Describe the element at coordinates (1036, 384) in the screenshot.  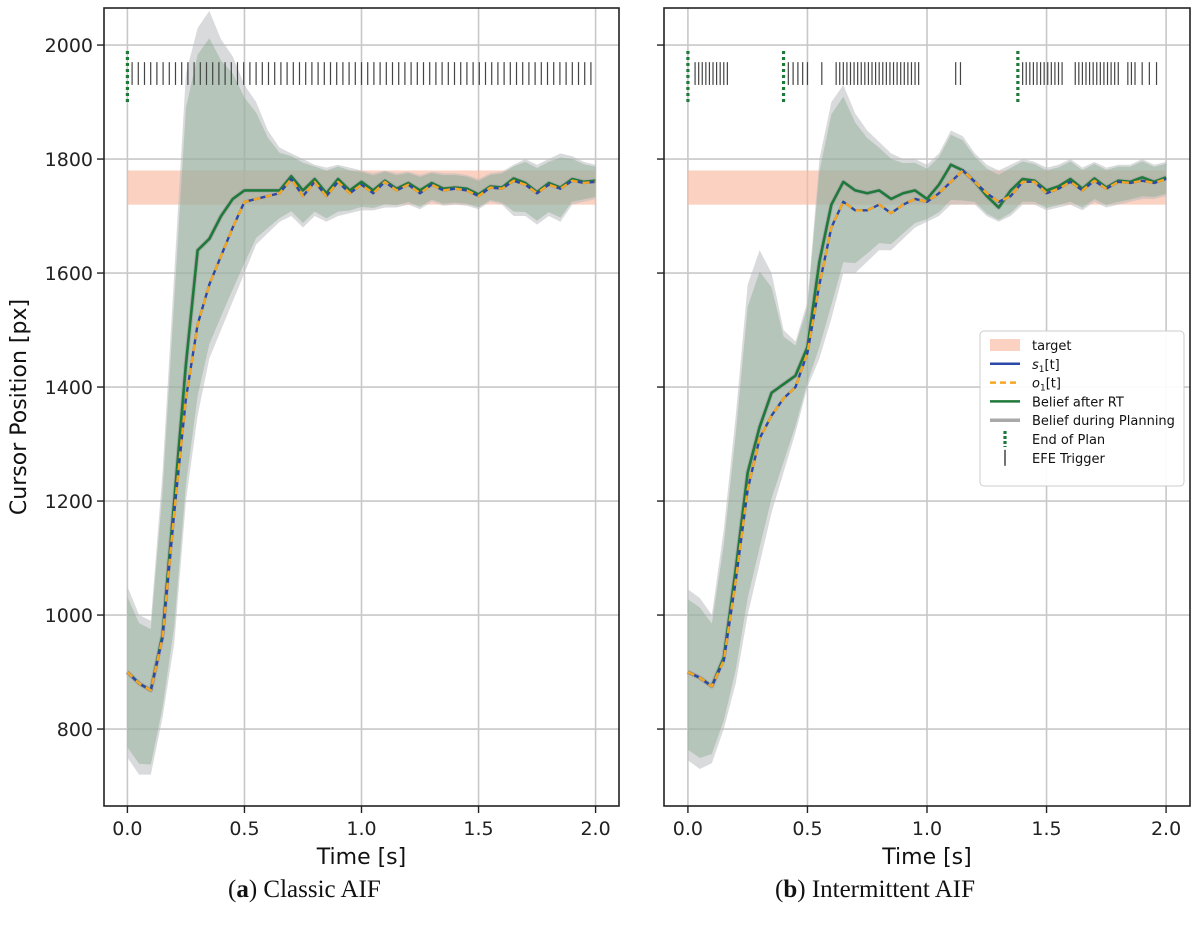
I see `legend-o1-symbol: o` at that location.